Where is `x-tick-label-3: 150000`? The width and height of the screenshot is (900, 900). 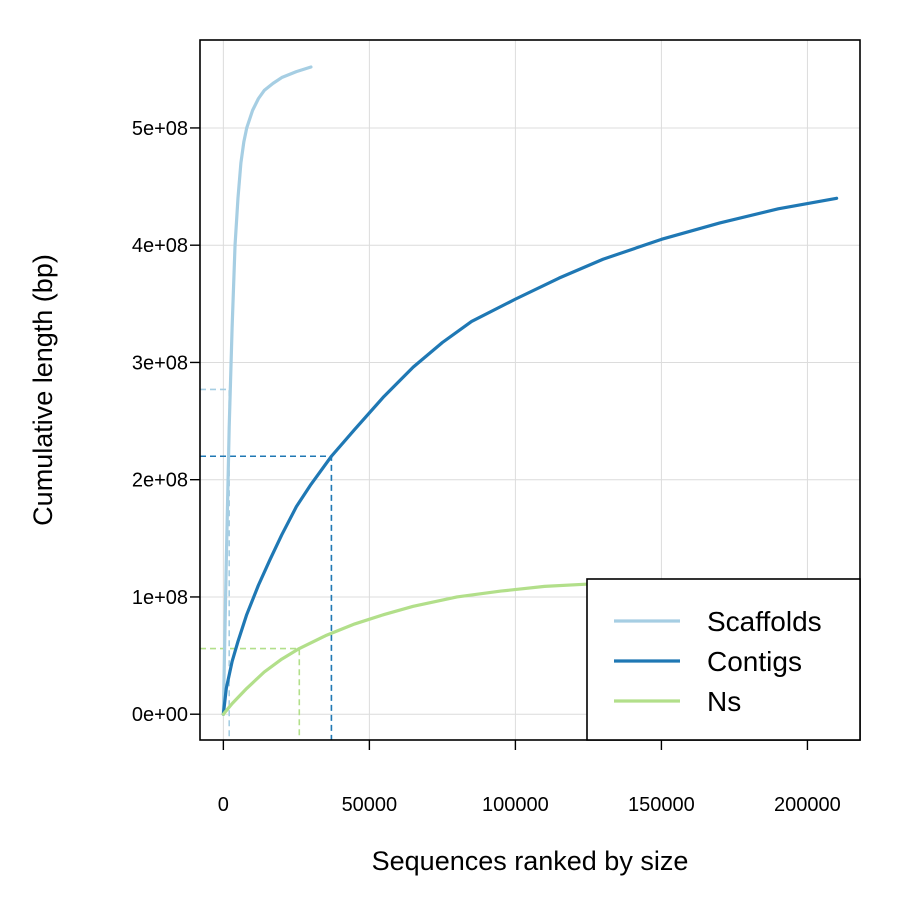
x-tick-label-3: 150000 is located at coordinates (661, 805).